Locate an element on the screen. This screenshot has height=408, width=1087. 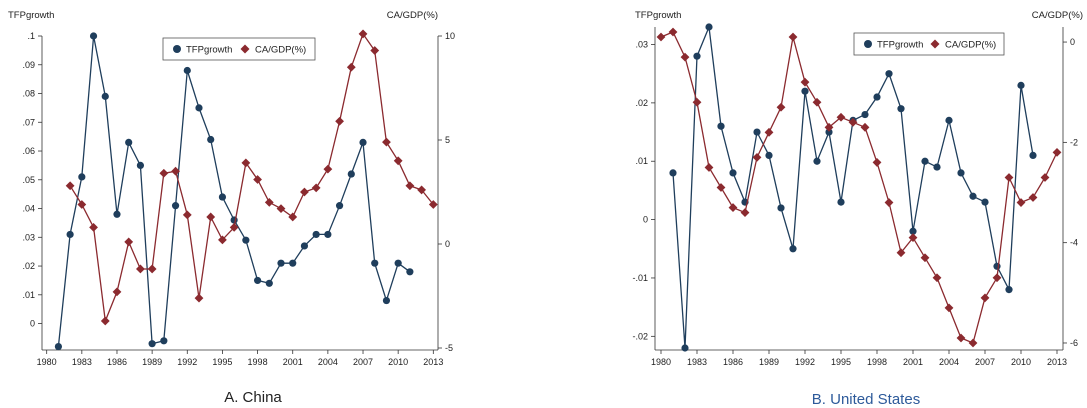
panel-a-x-tick-label: 1992 is located at coordinates (187, 362).